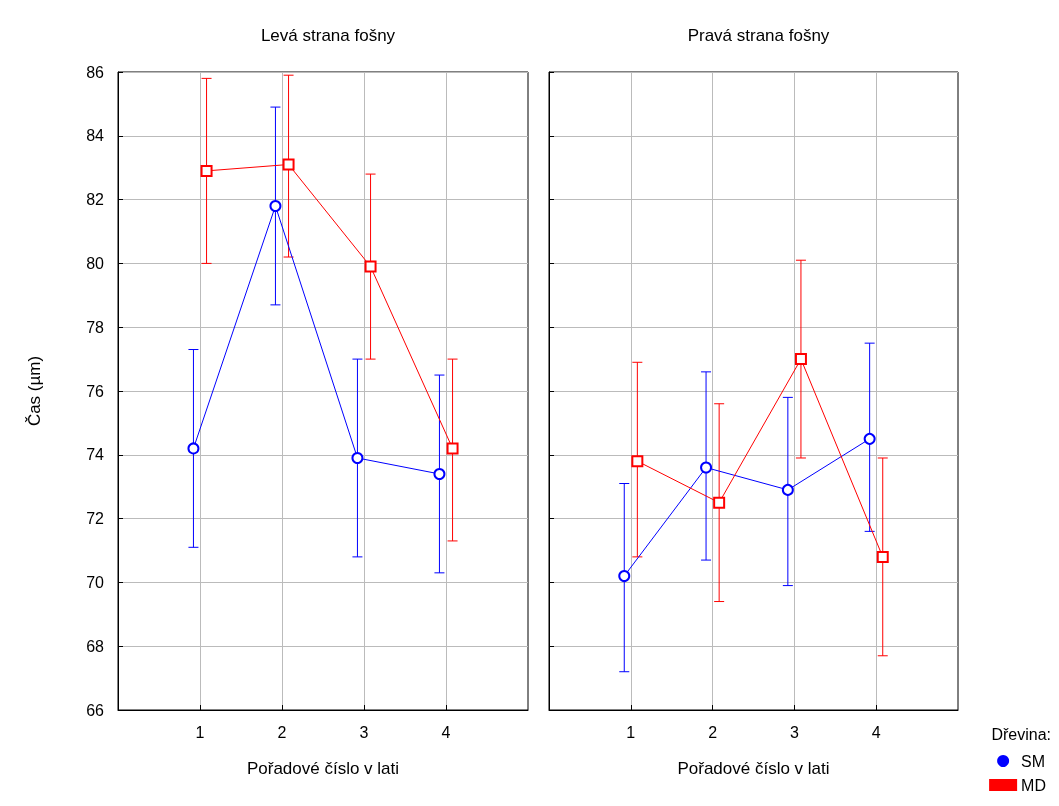 The image size is (1059, 806). I want to click on y-axis-title: Čas (µm), so click(34, 391).